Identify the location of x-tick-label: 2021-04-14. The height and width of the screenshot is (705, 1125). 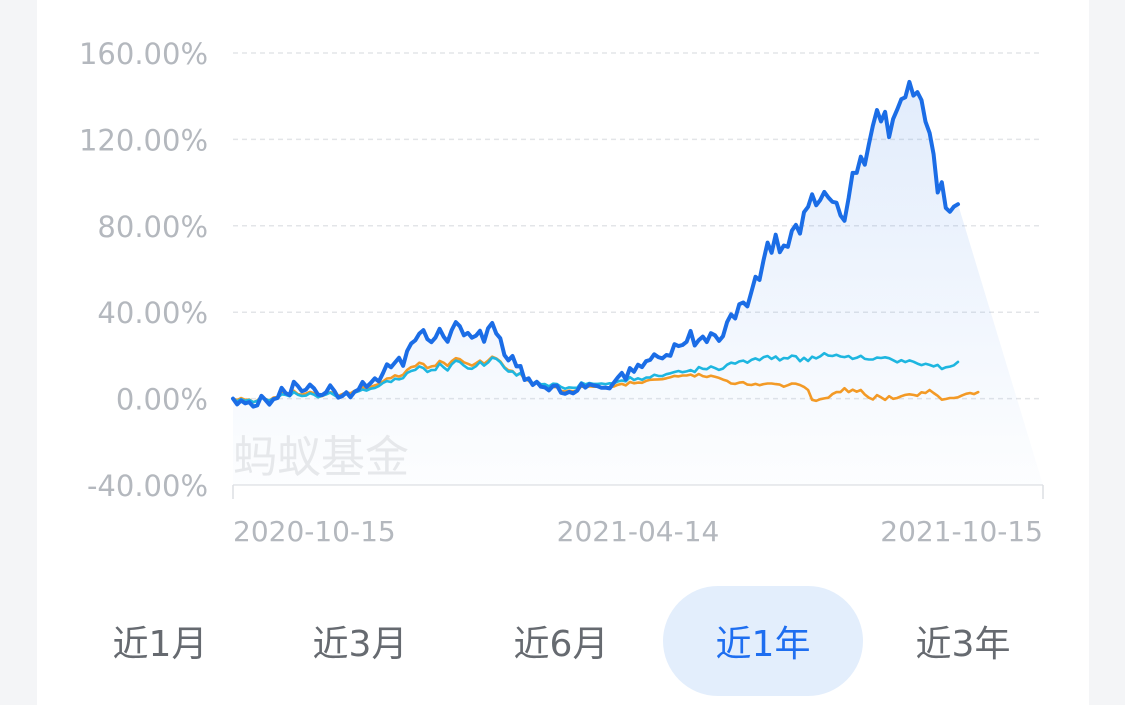
(638, 531).